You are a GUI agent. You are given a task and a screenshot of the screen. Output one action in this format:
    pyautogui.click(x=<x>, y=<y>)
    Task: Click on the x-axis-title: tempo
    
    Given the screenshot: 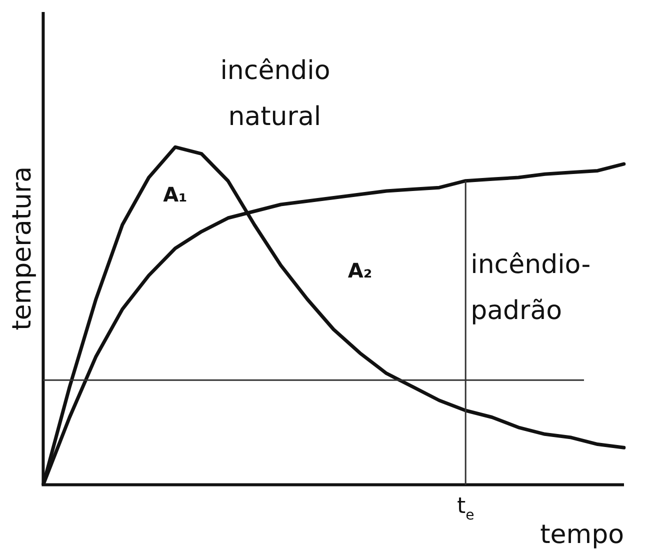 What is the action you would take?
    pyautogui.click(x=582, y=535)
    